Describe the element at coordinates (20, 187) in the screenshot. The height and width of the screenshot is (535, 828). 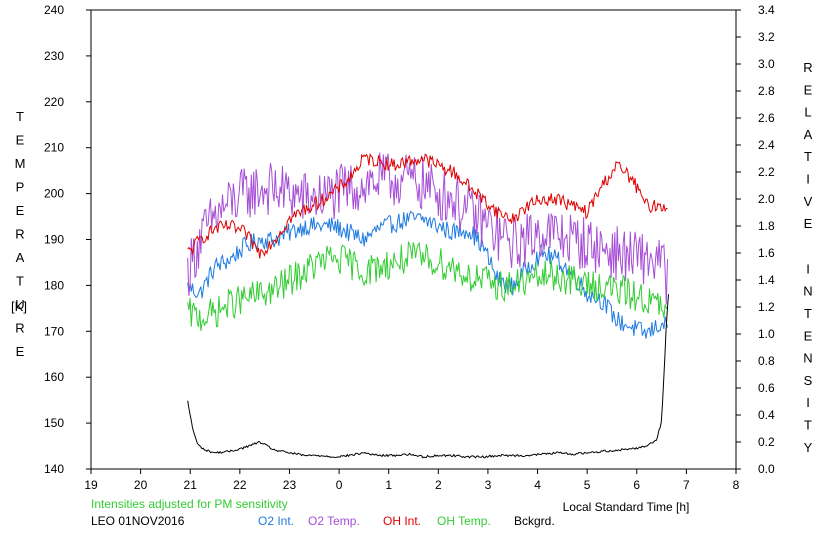
I see `left-axis-title-letter: P` at that location.